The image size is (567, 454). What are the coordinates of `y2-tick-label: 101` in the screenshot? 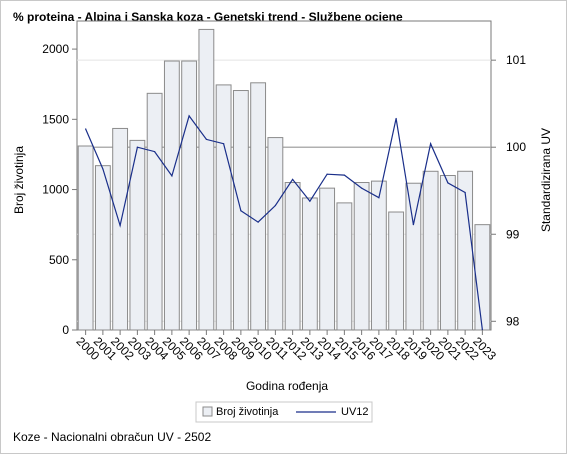 It's located at (516, 60).